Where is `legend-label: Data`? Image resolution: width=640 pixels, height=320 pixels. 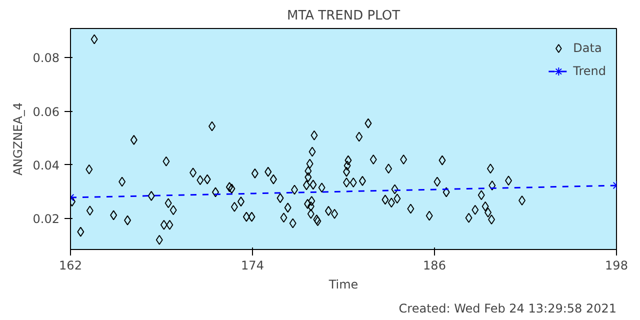 legend-label: Data is located at coordinates (587, 48).